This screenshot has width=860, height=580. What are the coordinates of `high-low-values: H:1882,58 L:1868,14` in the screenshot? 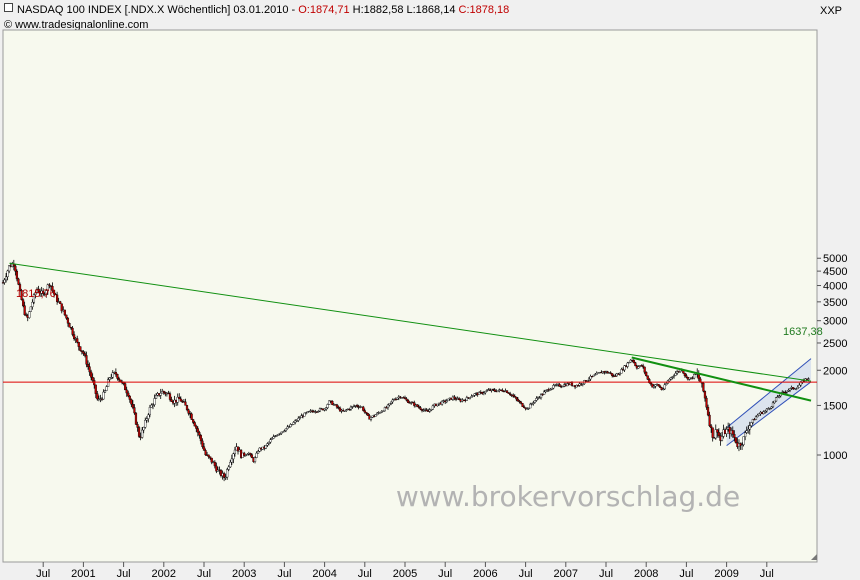 It's located at (404, 10).